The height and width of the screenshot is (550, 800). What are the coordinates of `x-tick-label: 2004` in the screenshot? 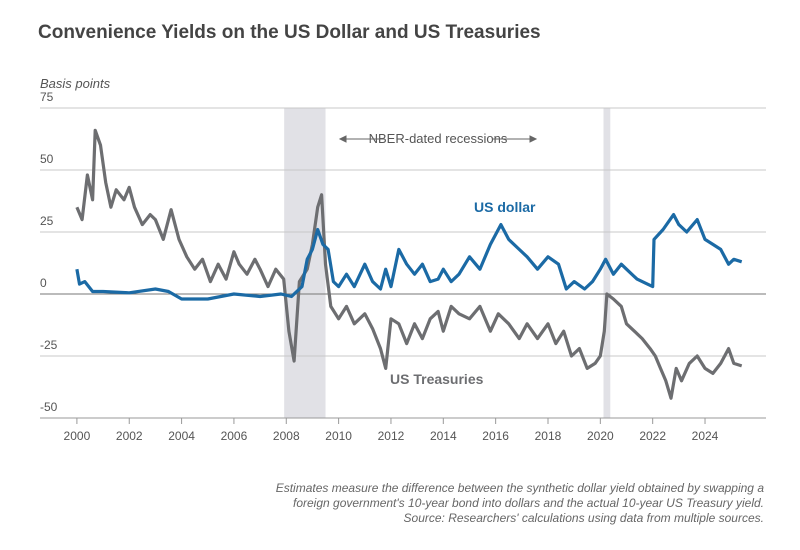 It's located at (181, 436).